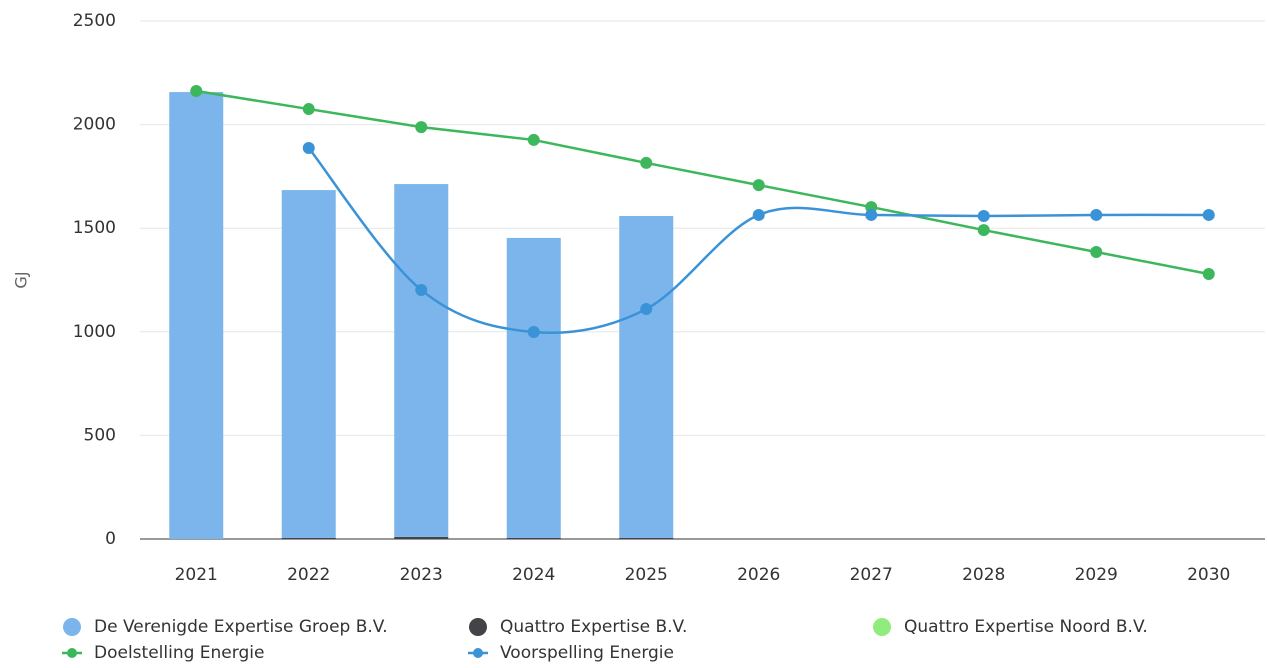 Image resolution: width=1267 pixels, height=668 pixels. What do you see at coordinates (1026, 627) in the screenshot?
I see `legend-label: Quattro Expertise Noord B.V.` at bounding box center [1026, 627].